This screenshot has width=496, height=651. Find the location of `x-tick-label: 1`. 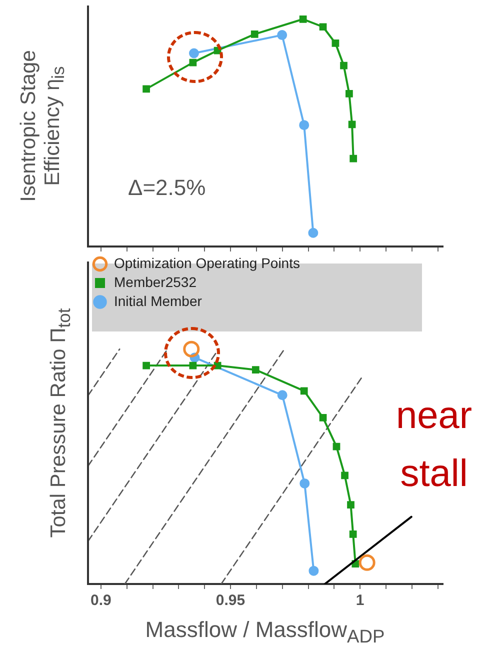

x-tick-label: 1 is located at coordinates (360, 601).